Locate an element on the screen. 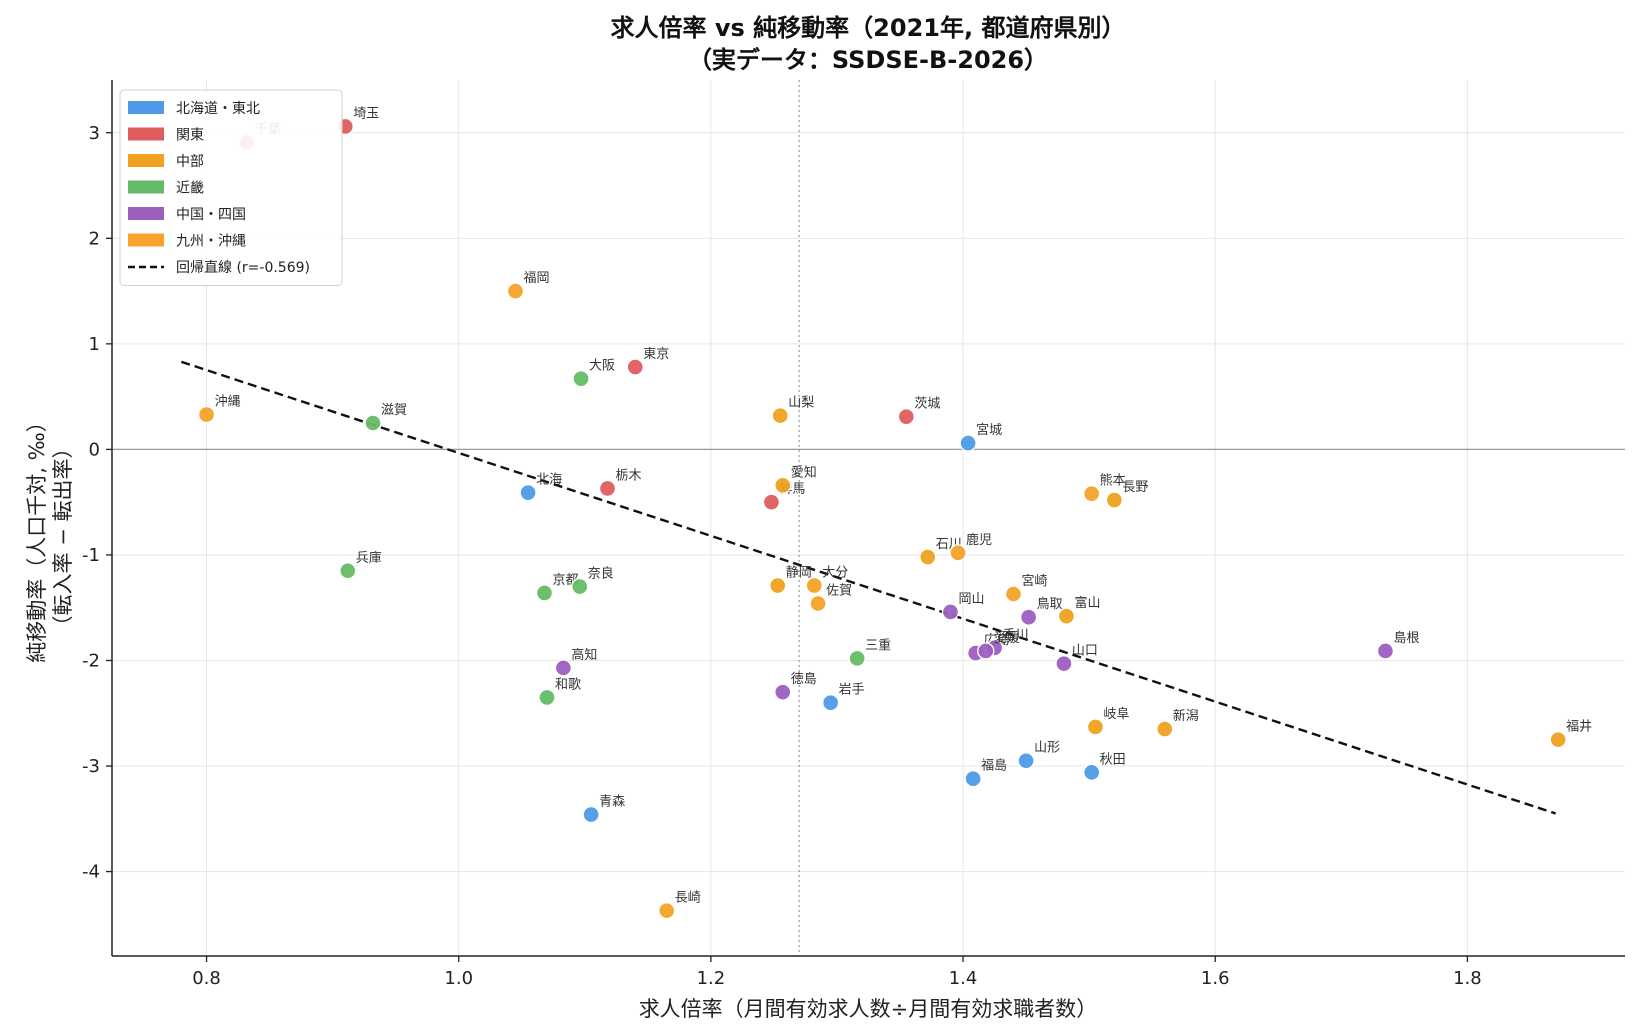 This screenshot has height=1034, width=1635. y-tick-label: -3 is located at coordinates (91, 766).